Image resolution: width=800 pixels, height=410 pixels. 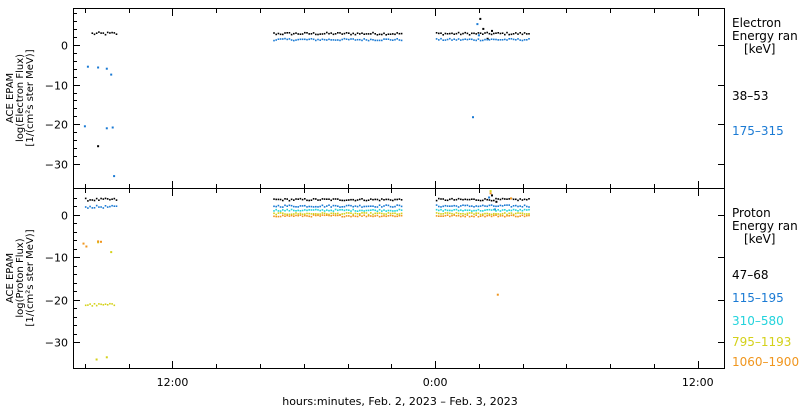 I want to click on electron-ylabel-line2: log(Electron Flux), so click(x=20, y=98).